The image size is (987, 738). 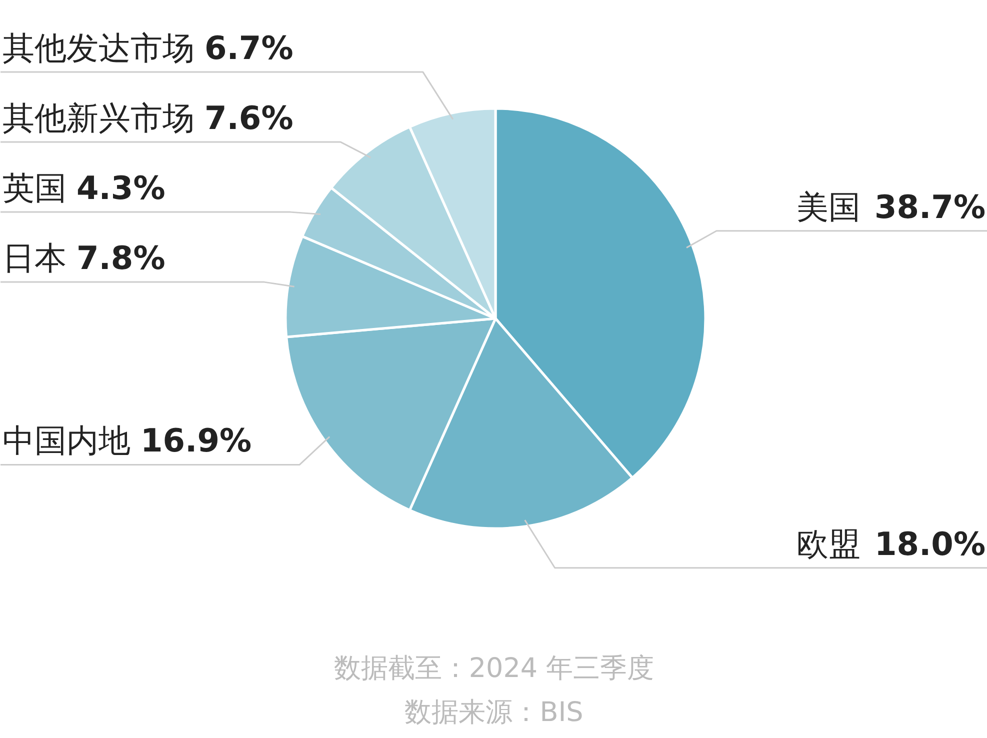 I want to click on data-label: 6.7%, so click(x=249, y=48).